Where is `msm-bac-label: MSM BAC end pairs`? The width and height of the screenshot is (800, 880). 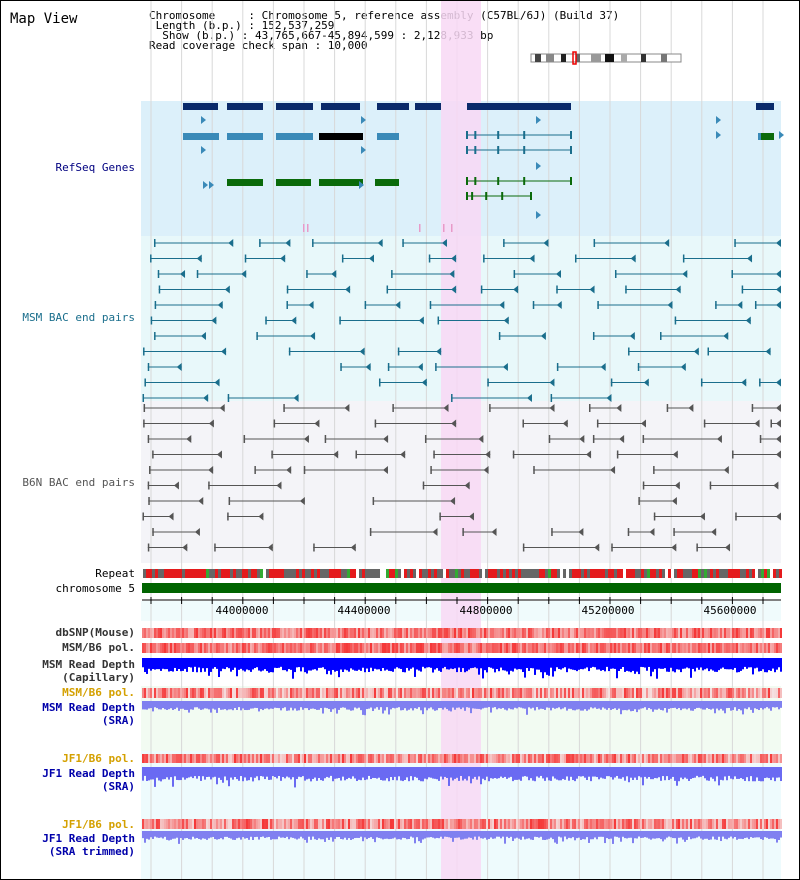
msm-bac-label: MSM BAC end pairs is located at coordinates (68, 317).